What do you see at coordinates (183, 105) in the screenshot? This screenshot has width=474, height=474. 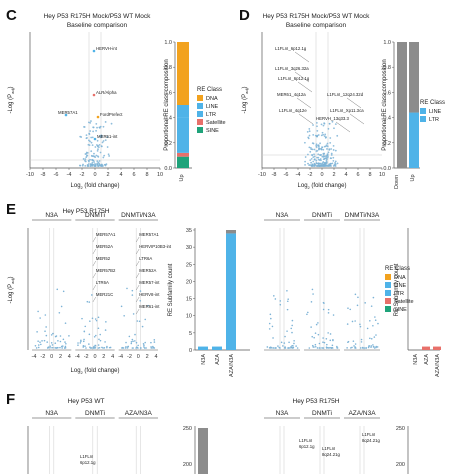 I see `composition-c-bars` at bounding box center [183, 105].